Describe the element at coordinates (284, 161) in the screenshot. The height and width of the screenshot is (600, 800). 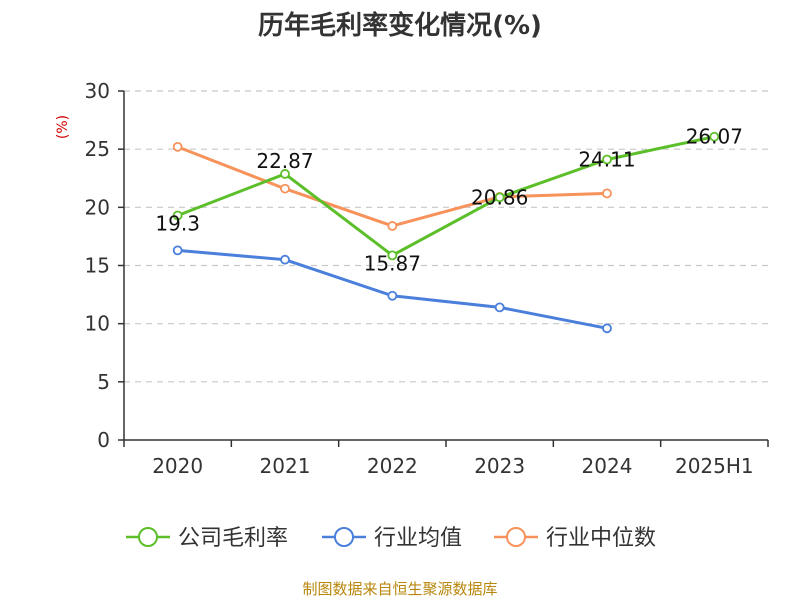
I see `data-label: 22.87` at that location.